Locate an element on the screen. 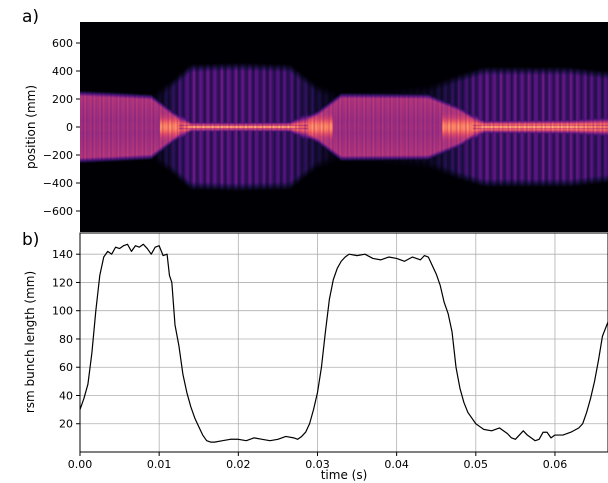  panel-b-label: b) is located at coordinates (30, 240).